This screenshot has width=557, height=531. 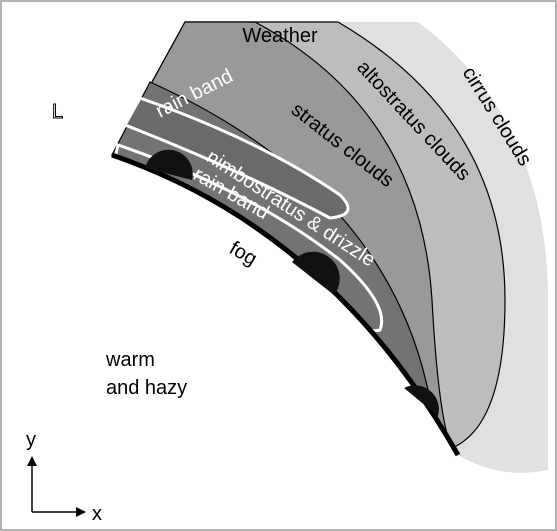 What do you see at coordinates (57, 112) in the screenshot?
I see `pressure-symbol: L` at bounding box center [57, 112].